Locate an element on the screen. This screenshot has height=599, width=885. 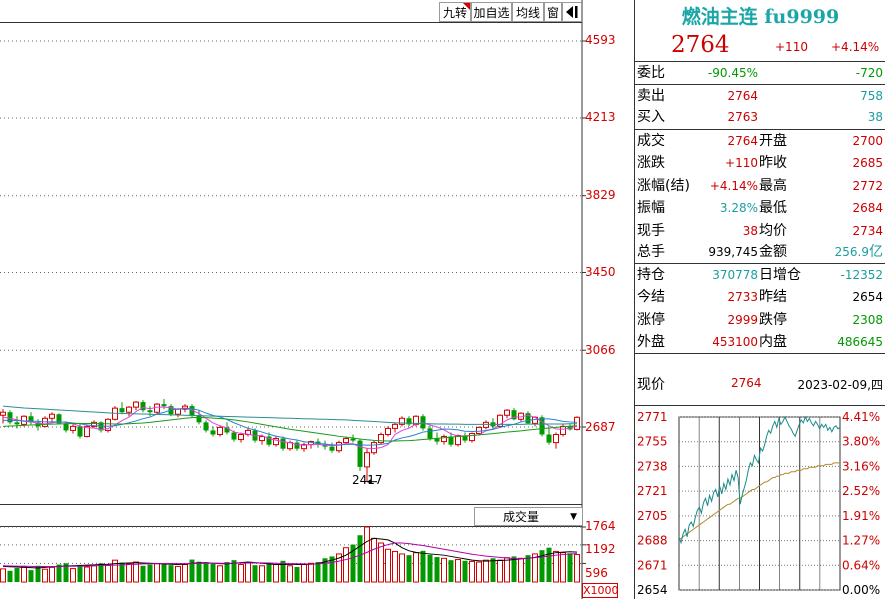
add-favorite-button: 加自选 is located at coordinates (491, 12).